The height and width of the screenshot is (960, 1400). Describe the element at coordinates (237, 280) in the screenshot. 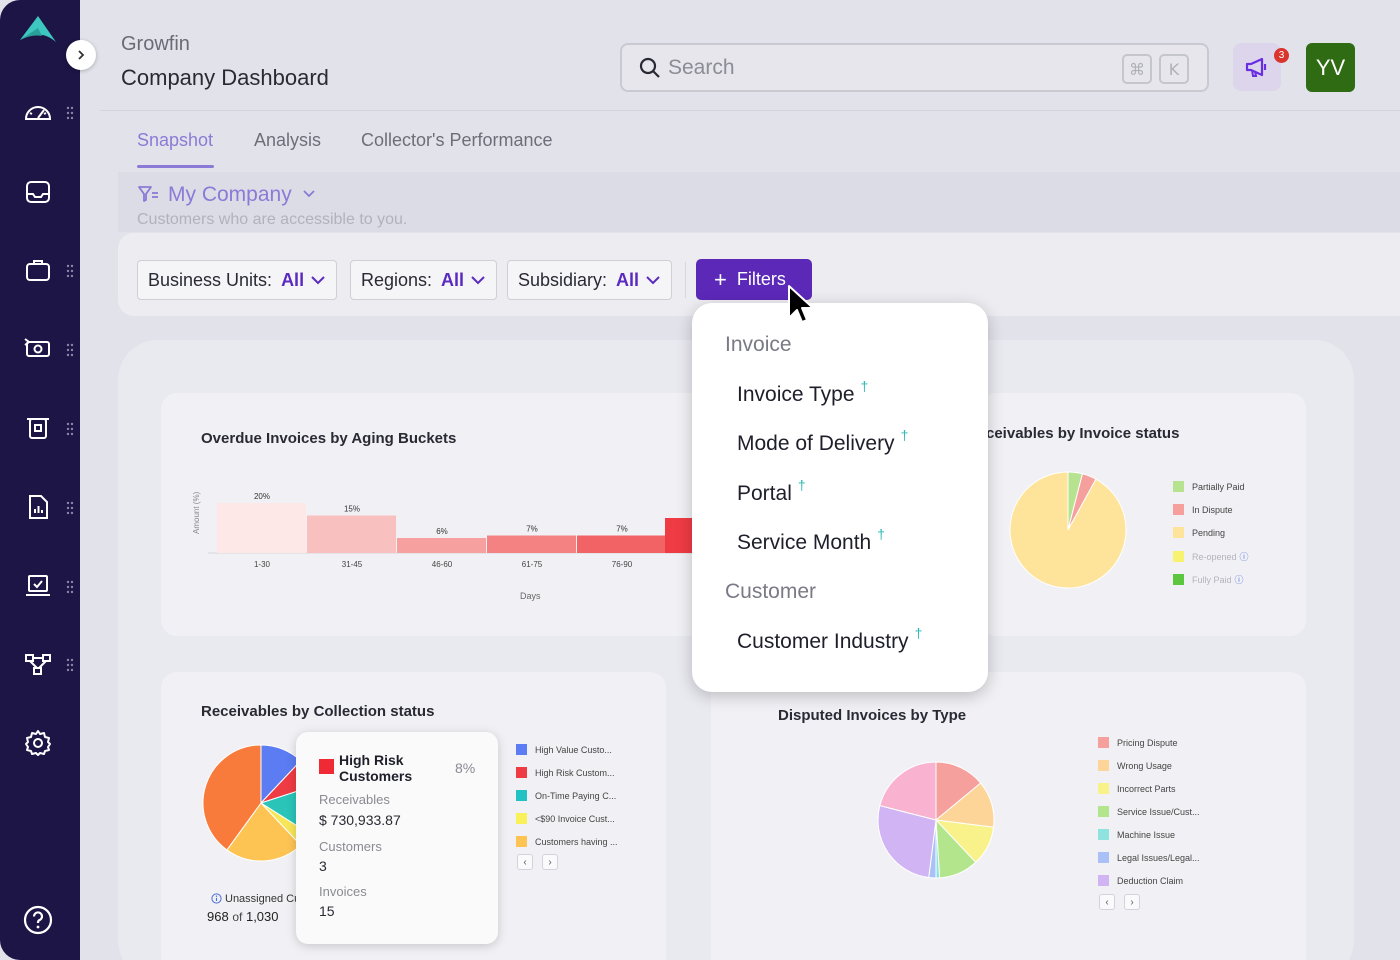

I see `business-units-filter: Business Units: All` at that location.